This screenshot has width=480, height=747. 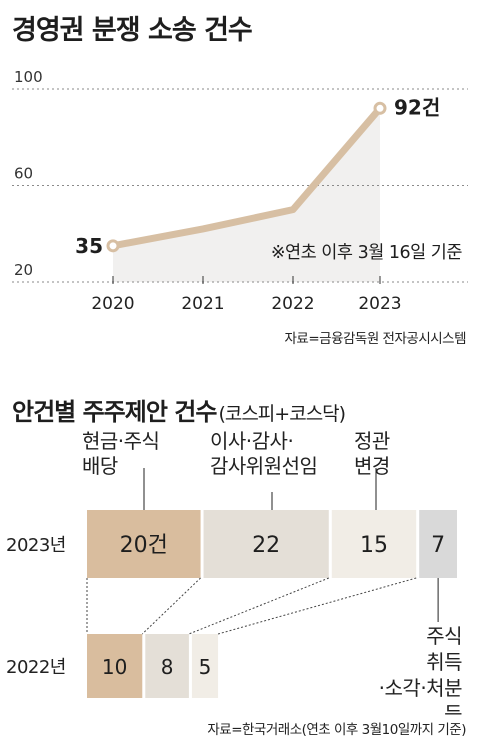 I want to click on bar-value-label: 8, so click(x=167, y=667).